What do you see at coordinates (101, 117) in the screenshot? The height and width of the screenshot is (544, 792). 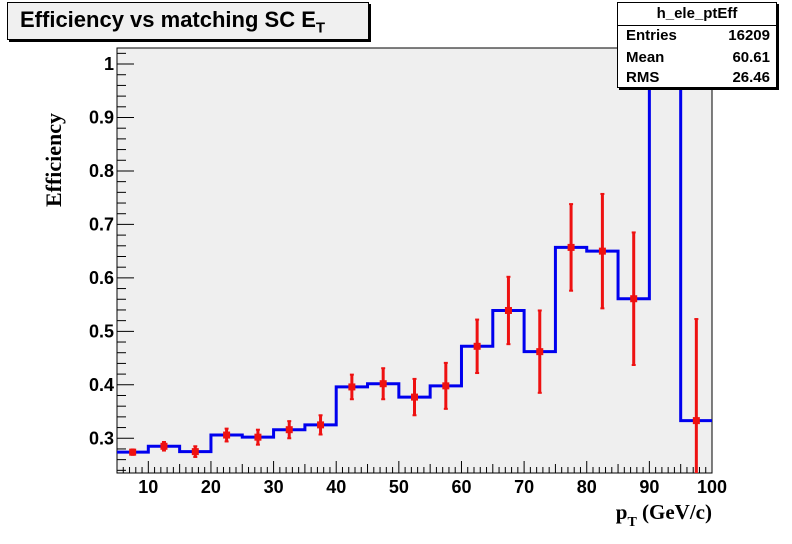 I see `y-tick-label: 0.9` at bounding box center [101, 117].